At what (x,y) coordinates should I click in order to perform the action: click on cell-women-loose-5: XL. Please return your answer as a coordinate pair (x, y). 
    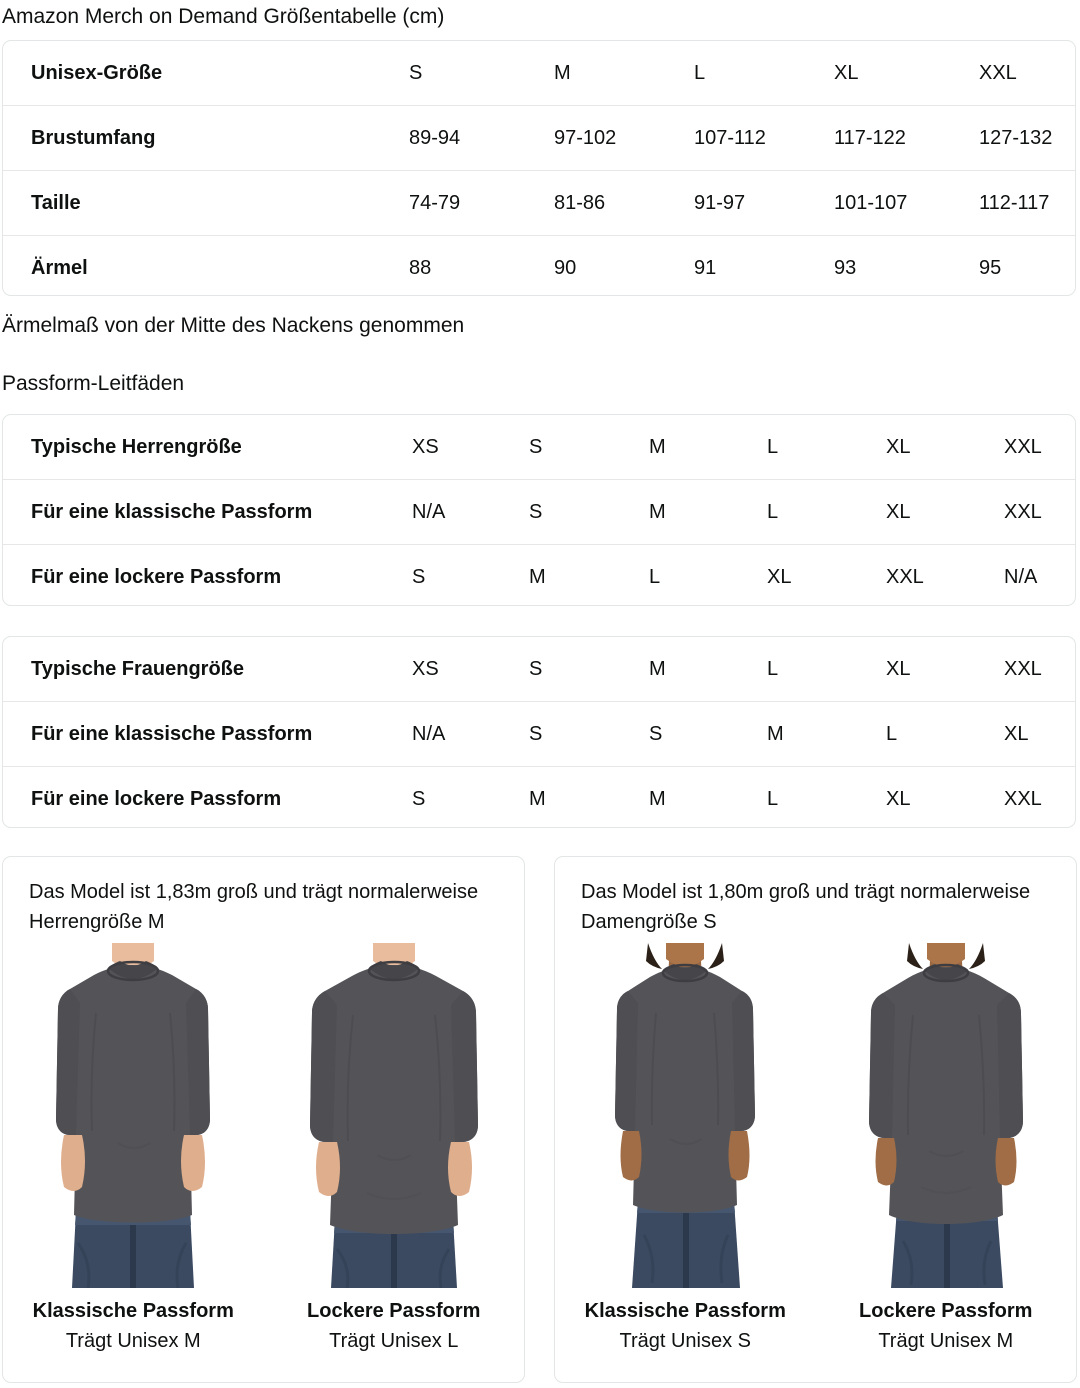
    Looking at the image, I should click on (945, 796).